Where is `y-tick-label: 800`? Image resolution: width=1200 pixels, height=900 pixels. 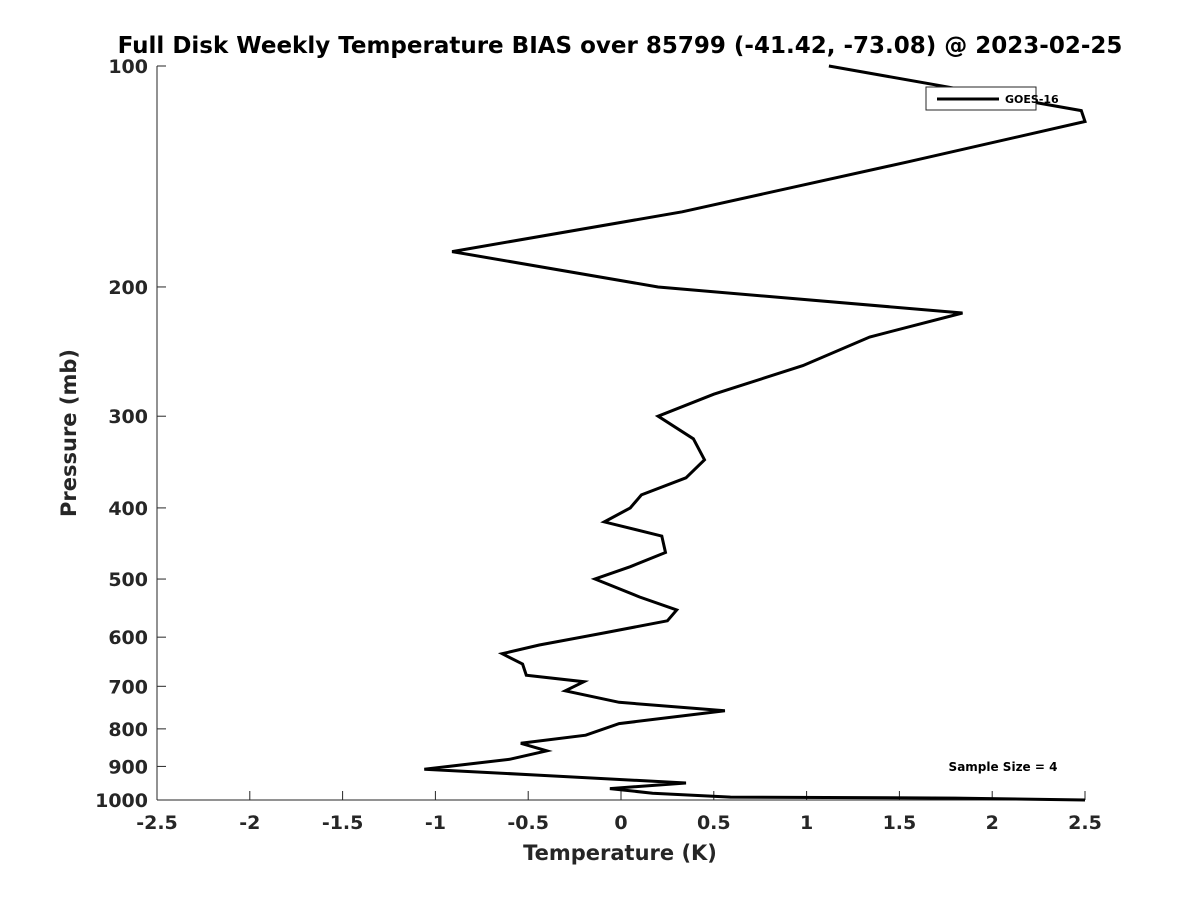 y-tick-label: 800 is located at coordinates (128, 730).